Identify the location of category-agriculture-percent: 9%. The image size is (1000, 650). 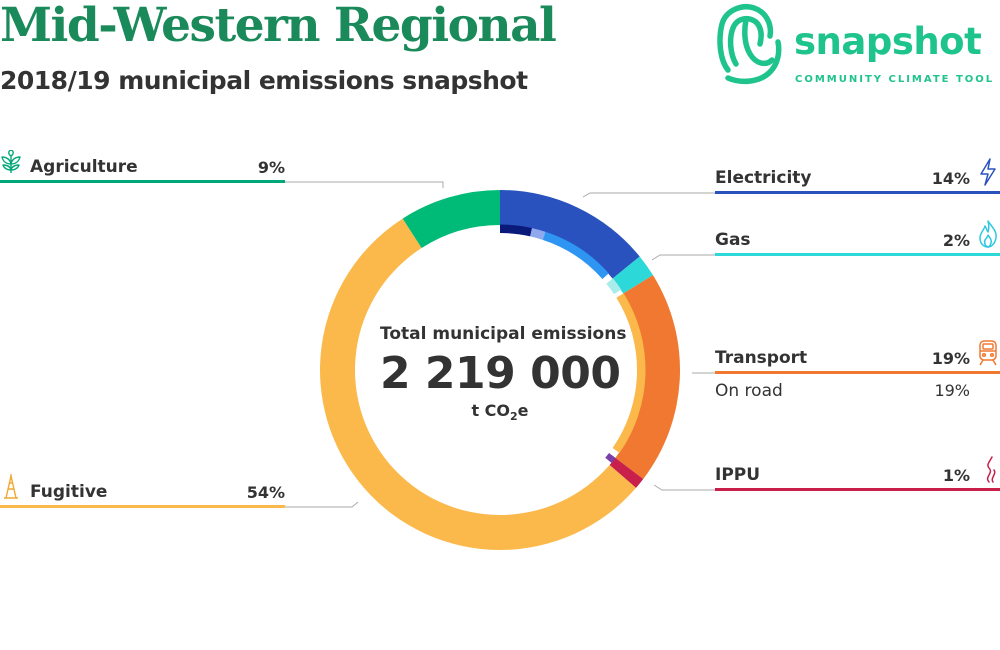
(271, 167).